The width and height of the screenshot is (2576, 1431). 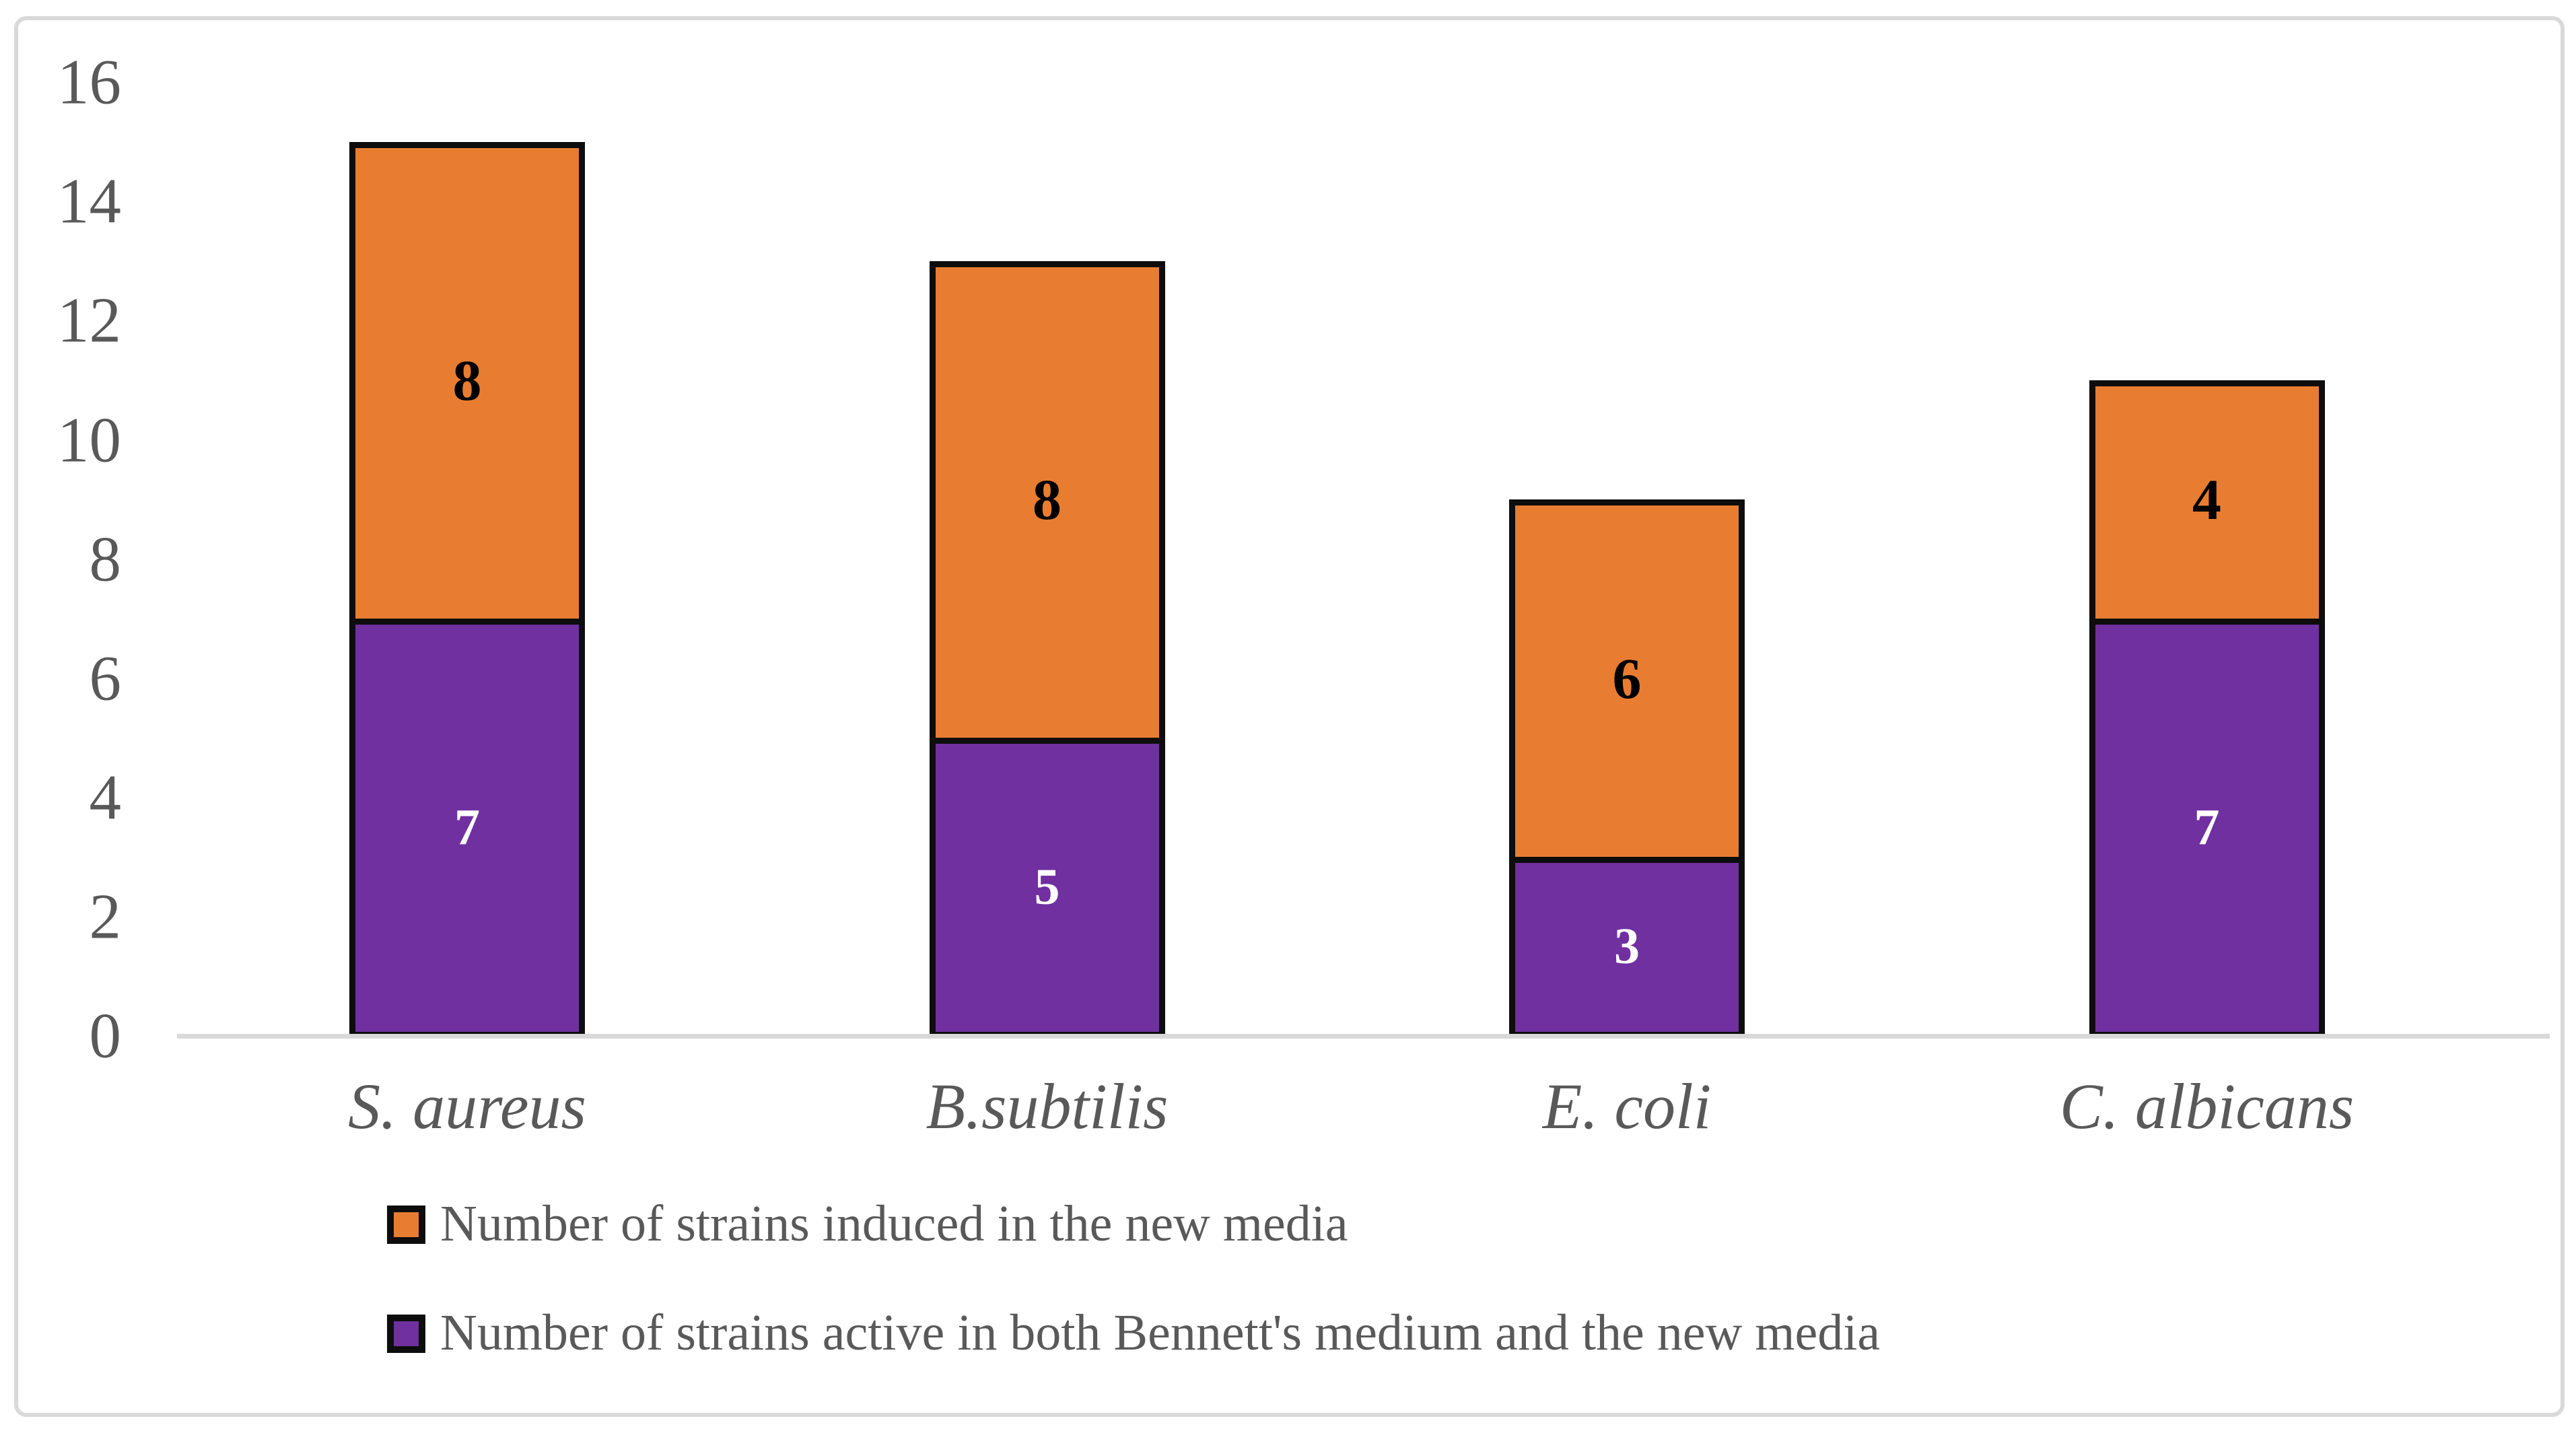 I want to click on data-label-induced-2: 6, so click(x=1627, y=678).